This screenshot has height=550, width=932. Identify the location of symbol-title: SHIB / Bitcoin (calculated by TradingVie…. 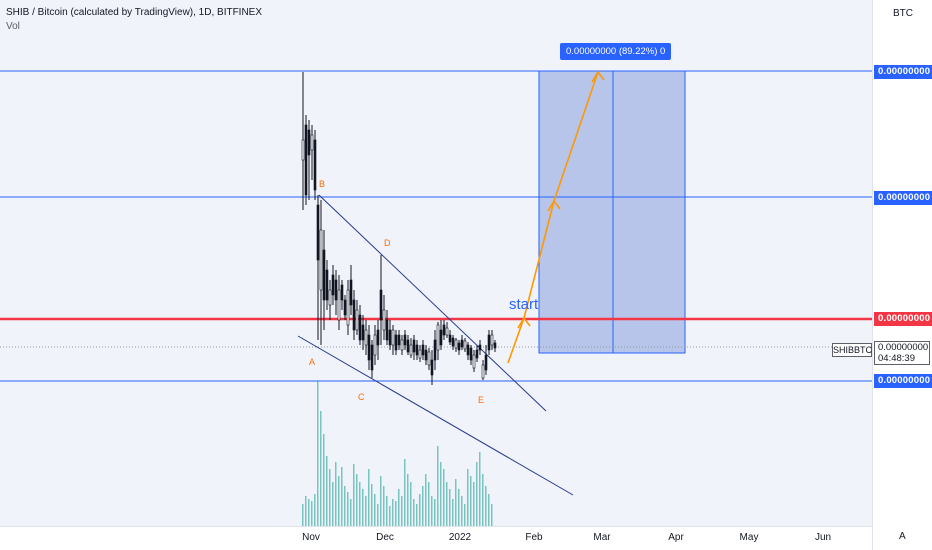
(134, 12).